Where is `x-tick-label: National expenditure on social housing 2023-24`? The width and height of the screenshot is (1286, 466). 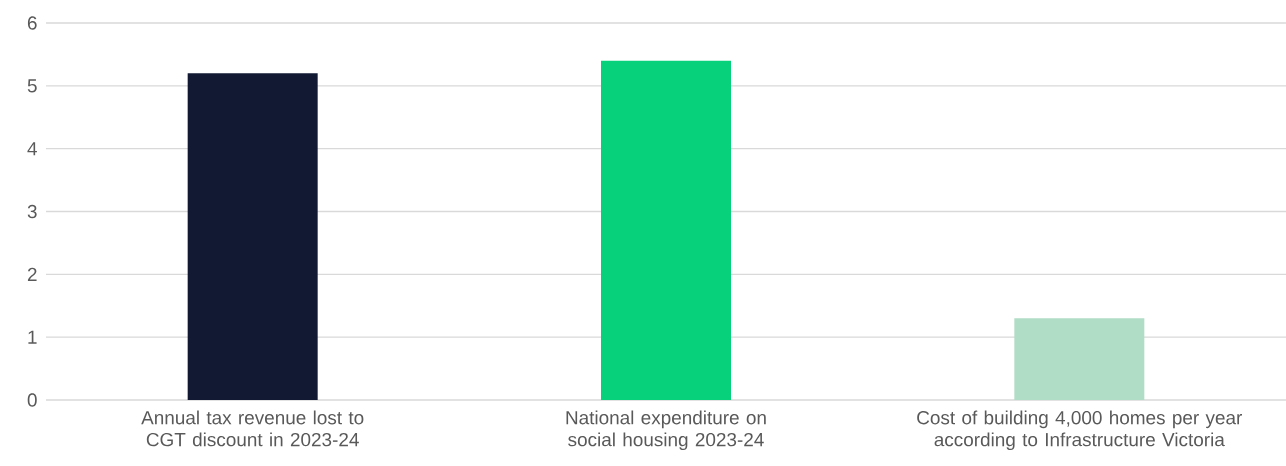
x-tick-label: National expenditure on social housing 2023-24 is located at coordinates (666, 430).